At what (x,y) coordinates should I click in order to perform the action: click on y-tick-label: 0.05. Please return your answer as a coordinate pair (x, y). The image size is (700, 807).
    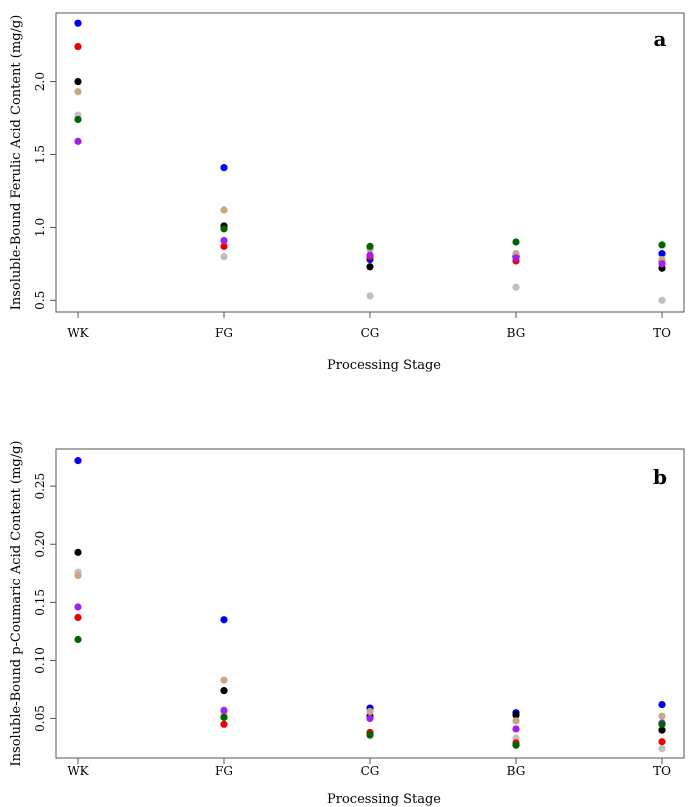
    Looking at the image, I should click on (40, 718).